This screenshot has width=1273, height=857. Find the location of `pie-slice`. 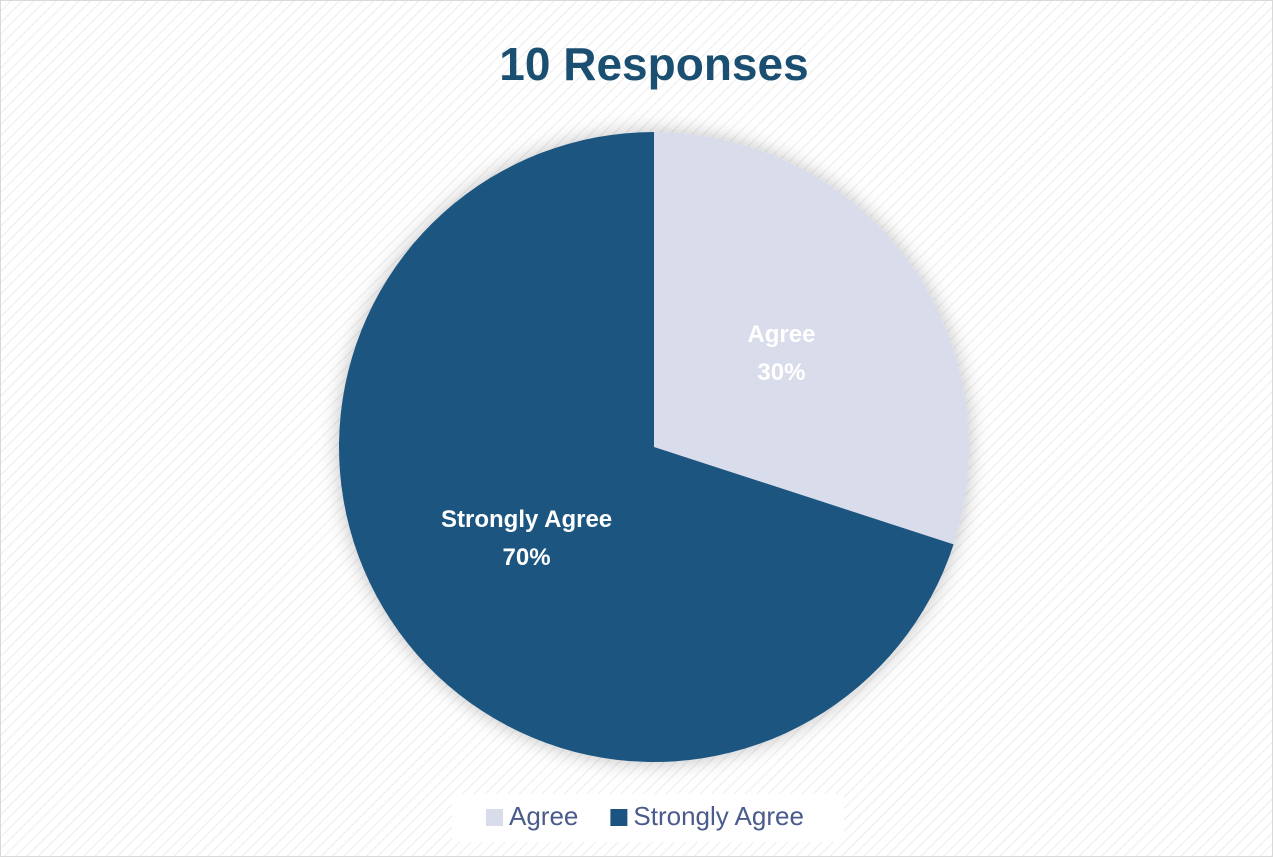

pie-slice is located at coordinates (811, 338).